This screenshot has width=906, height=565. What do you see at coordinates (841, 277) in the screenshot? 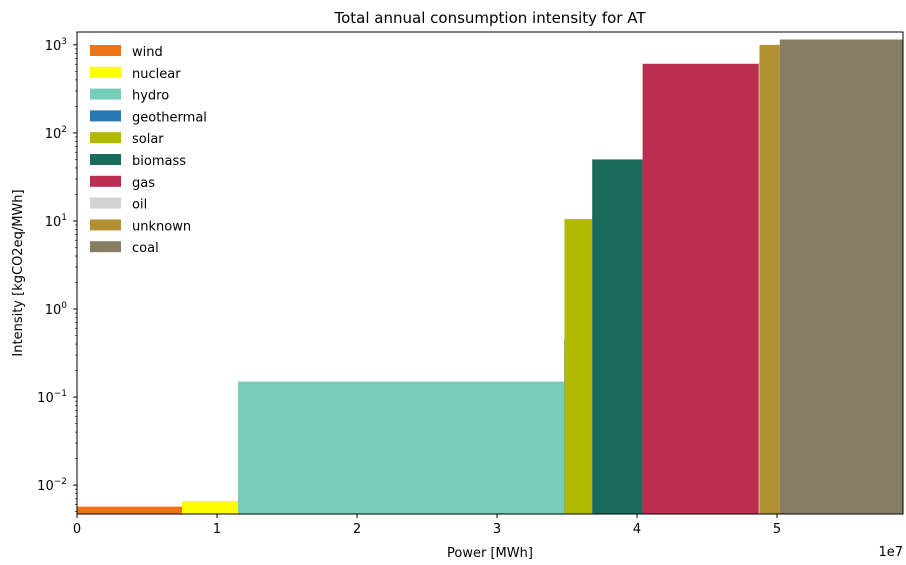
I see `bar-coal` at bounding box center [841, 277].